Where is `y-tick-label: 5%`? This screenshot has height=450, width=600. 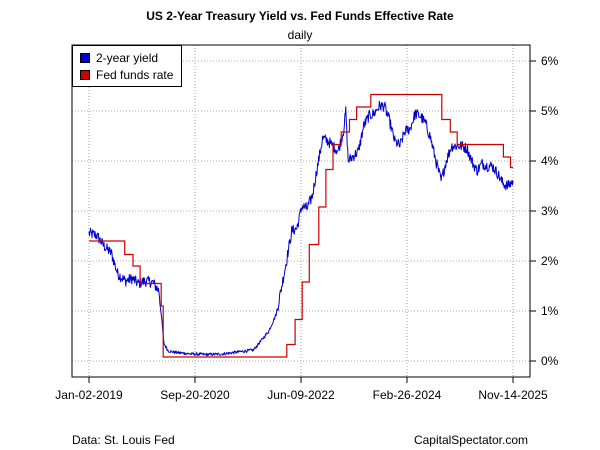
y-tick-label: 5% is located at coordinates (550, 111).